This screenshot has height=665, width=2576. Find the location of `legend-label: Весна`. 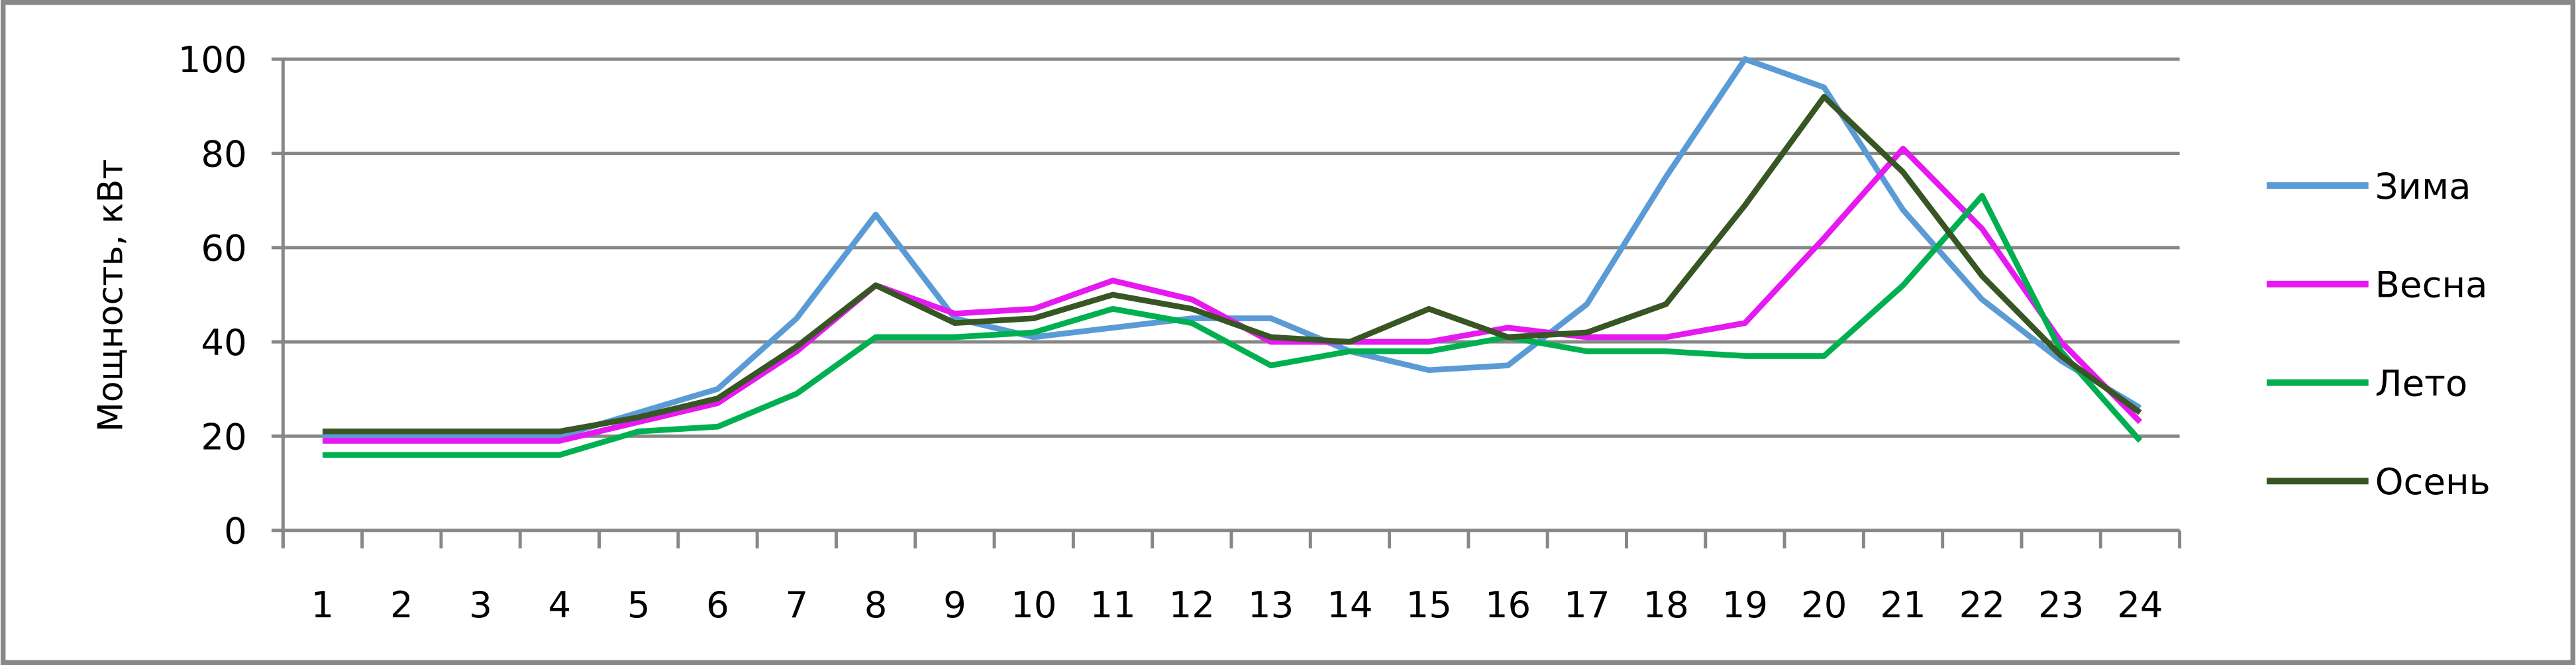

legend-label: Весна is located at coordinates (2431, 285).